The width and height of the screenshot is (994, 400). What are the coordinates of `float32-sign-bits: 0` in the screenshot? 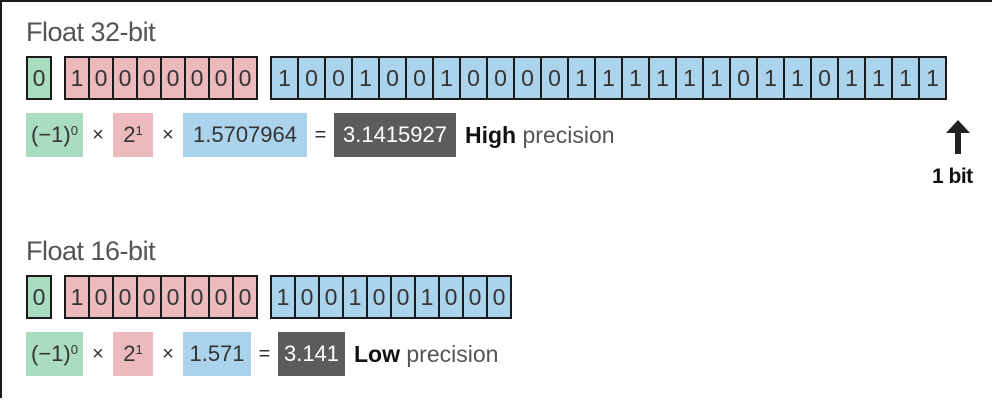 It's located at (39, 78).